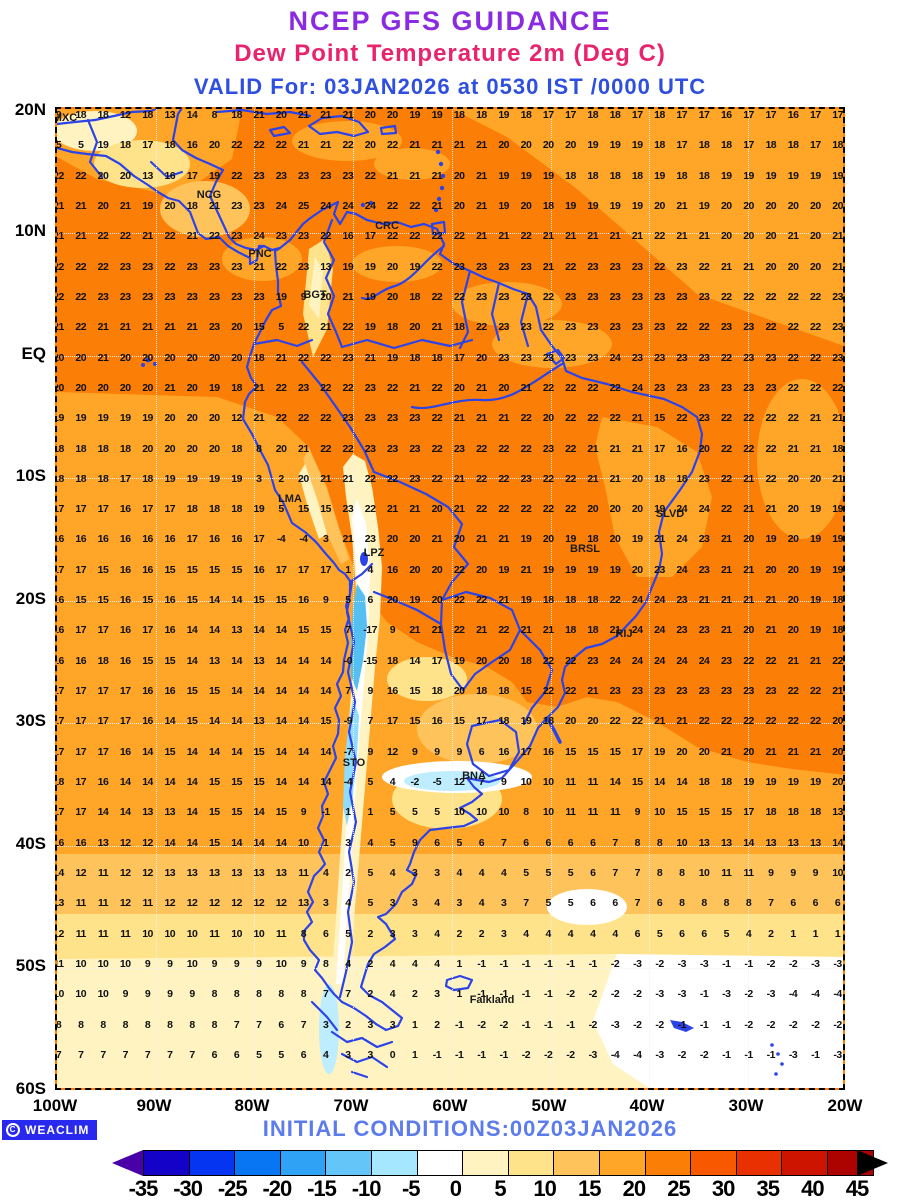 Image resolution: width=900 pixels, height=1200 pixels. Describe the element at coordinates (214, 994) in the screenshot. I see `grid-value: 8` at that location.